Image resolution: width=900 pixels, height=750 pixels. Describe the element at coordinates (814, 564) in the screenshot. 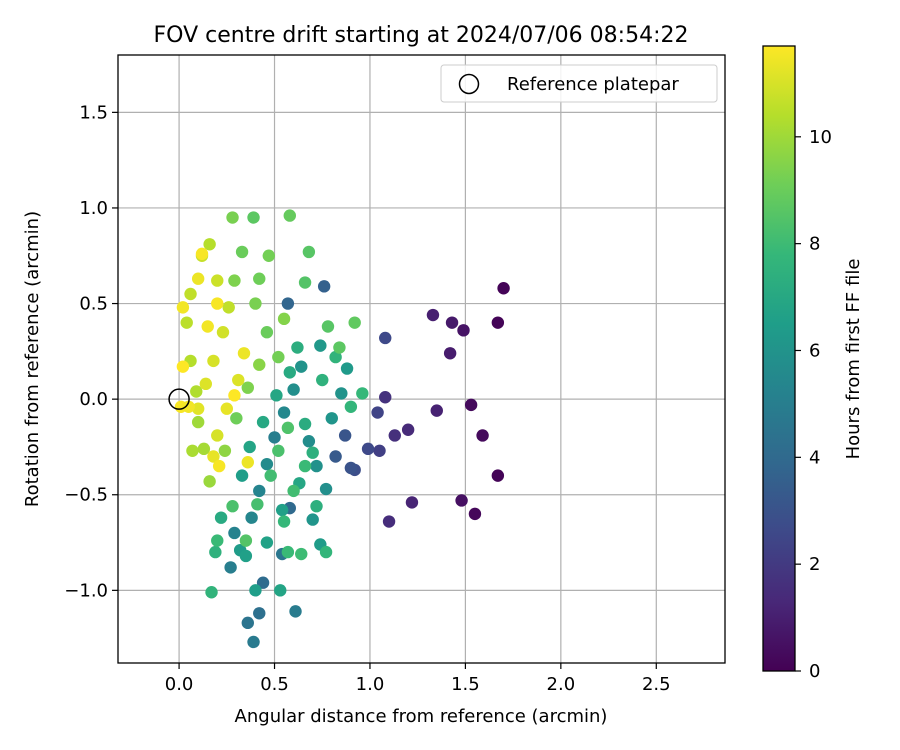

I see `colorbar-tick-label: 2` at that location.